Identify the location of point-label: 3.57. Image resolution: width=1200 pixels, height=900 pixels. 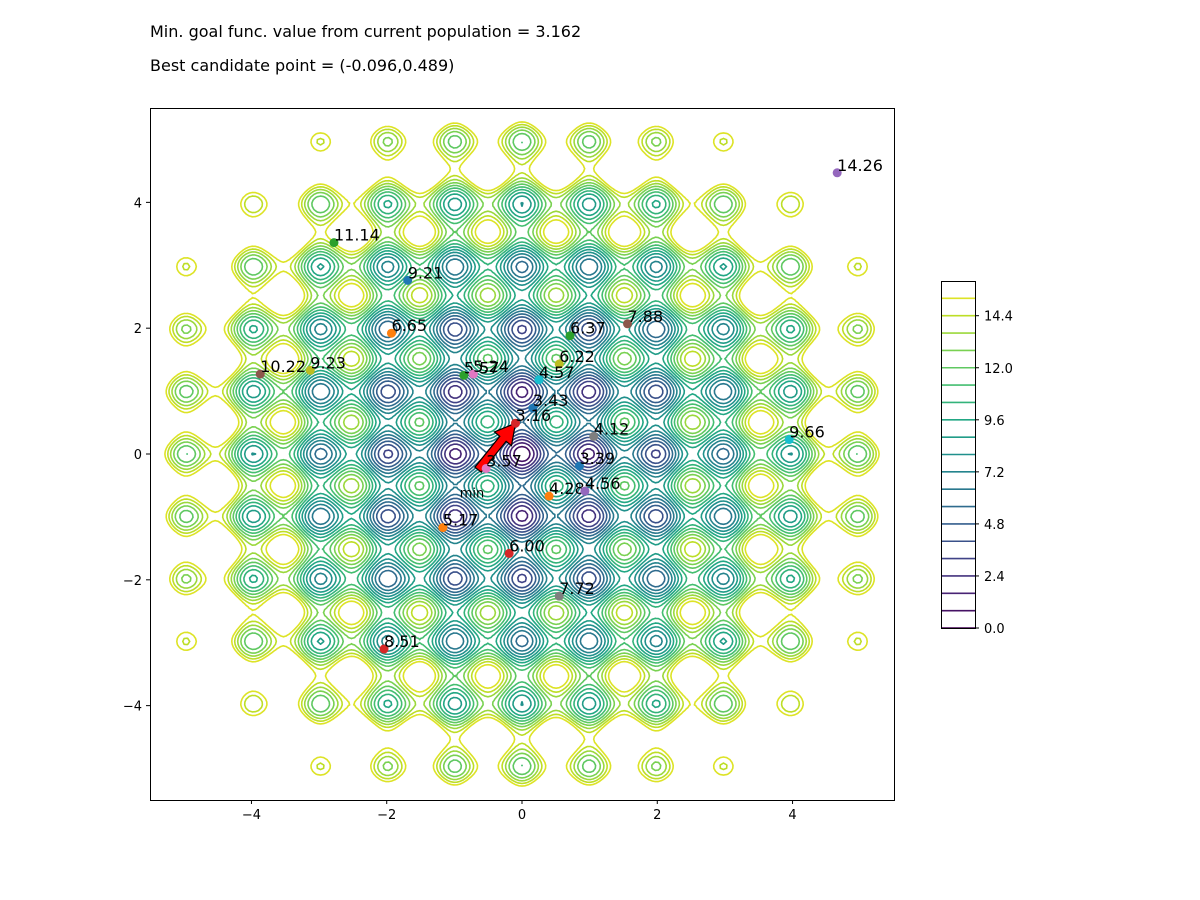
(504, 460).